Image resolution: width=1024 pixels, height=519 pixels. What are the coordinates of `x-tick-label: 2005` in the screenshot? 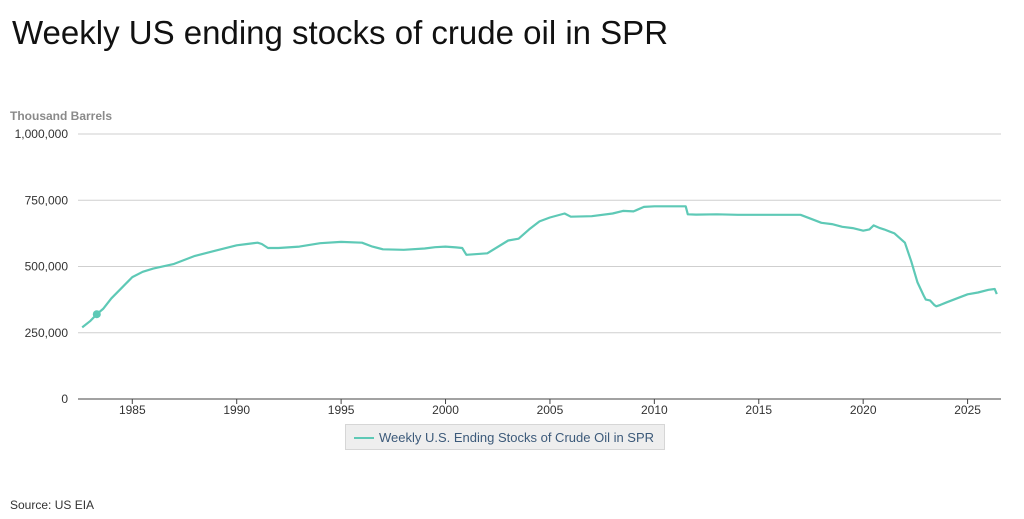 It's located at (550, 410).